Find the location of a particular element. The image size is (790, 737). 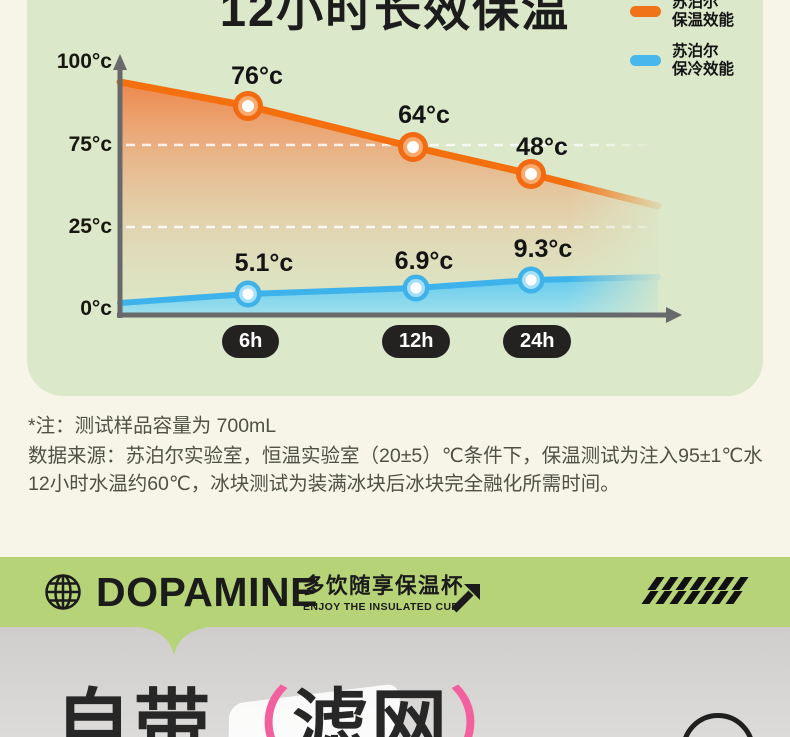

tagline-cn: 多饮随享保温杯 is located at coordinates (384, 586).